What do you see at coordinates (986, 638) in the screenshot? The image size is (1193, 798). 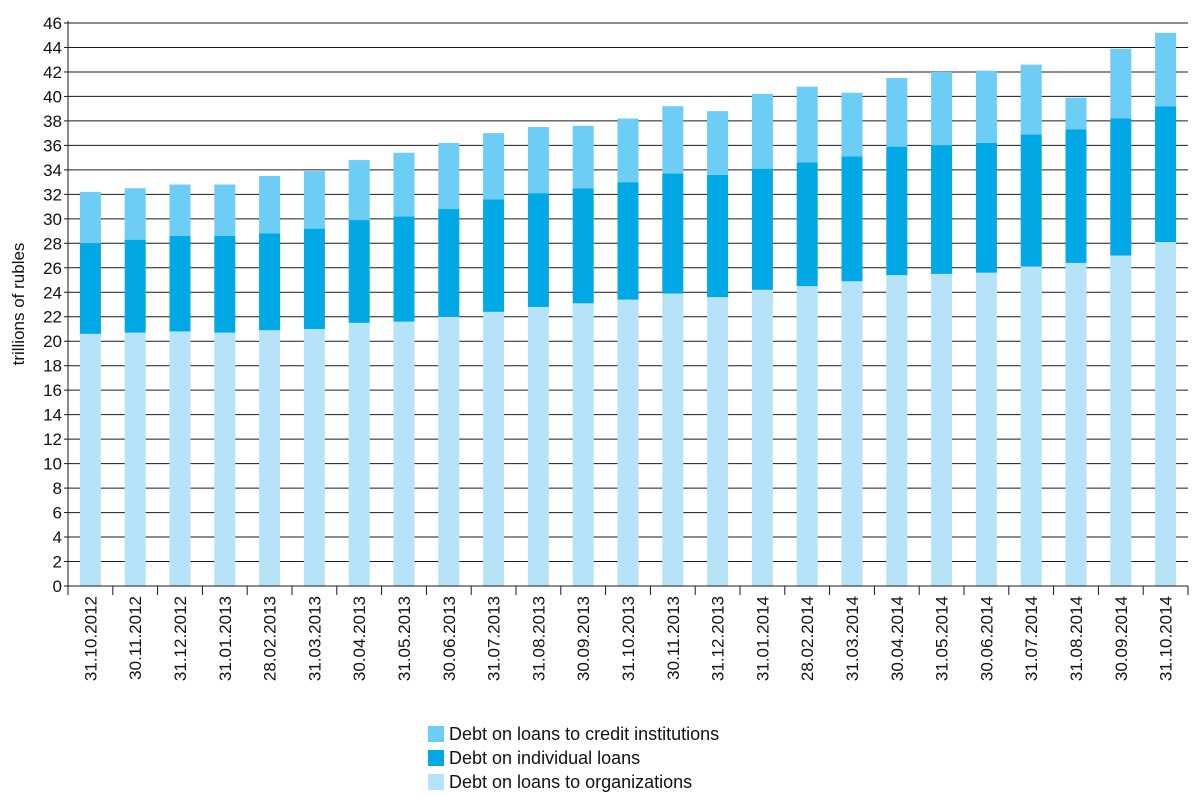 I see `x-tick-label: 30.06.2014` at bounding box center [986, 638].